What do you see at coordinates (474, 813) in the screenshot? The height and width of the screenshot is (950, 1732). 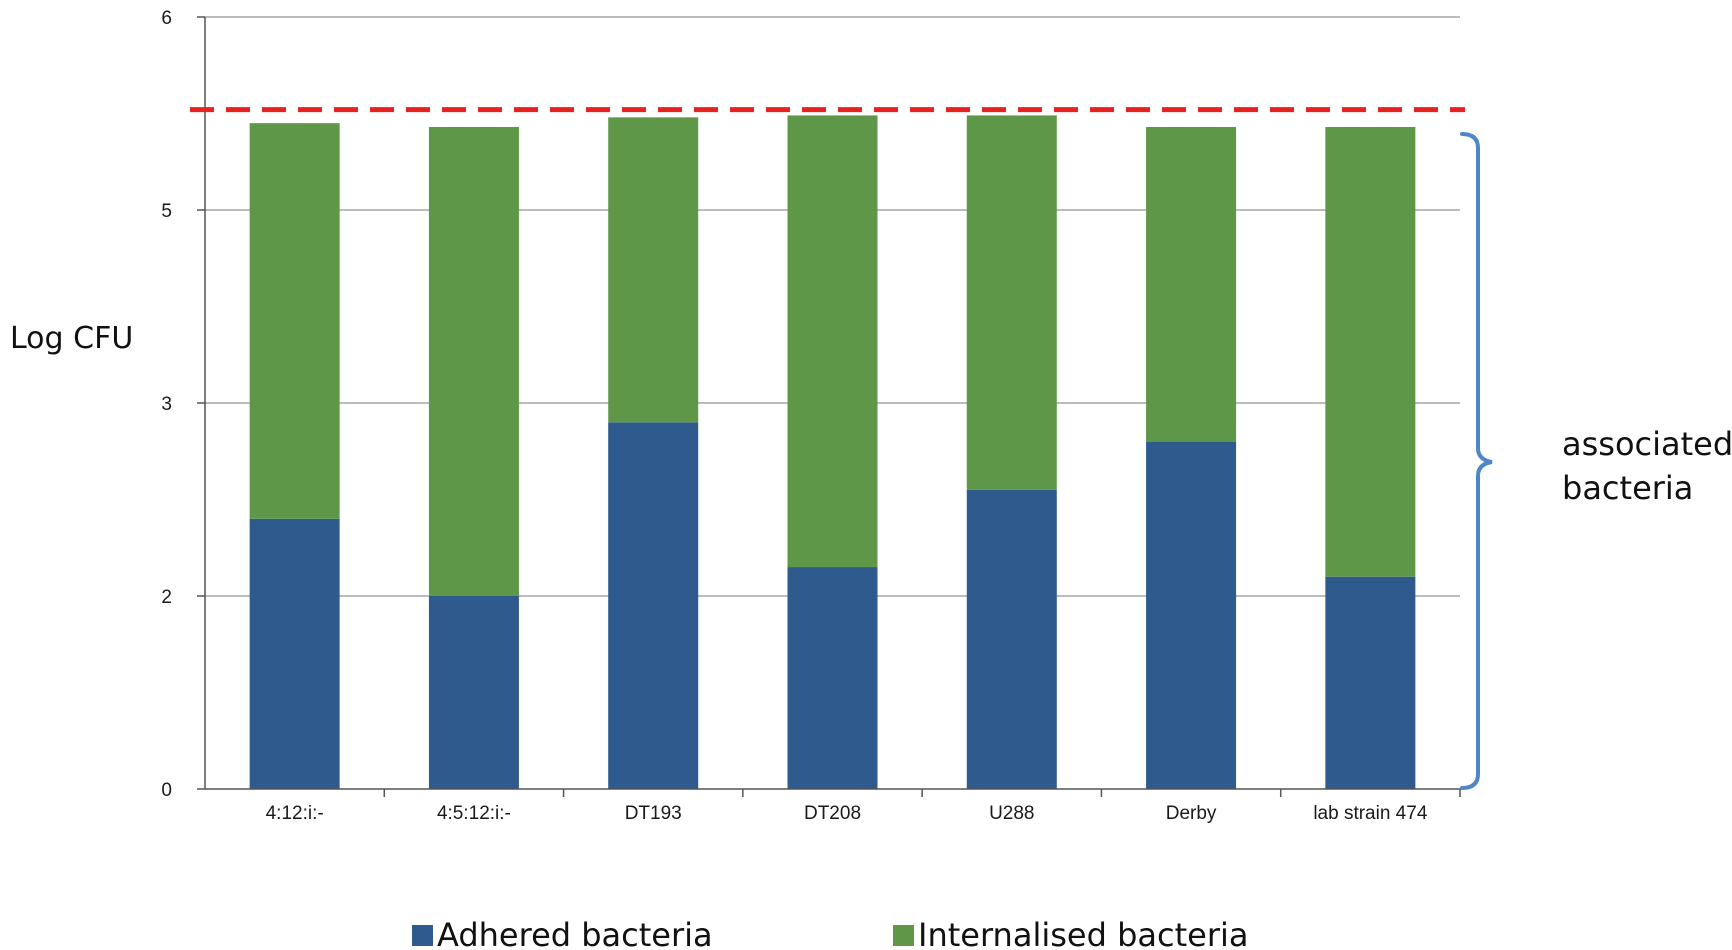 I see `x-category-label: 4:5:12:i:-` at bounding box center [474, 813].